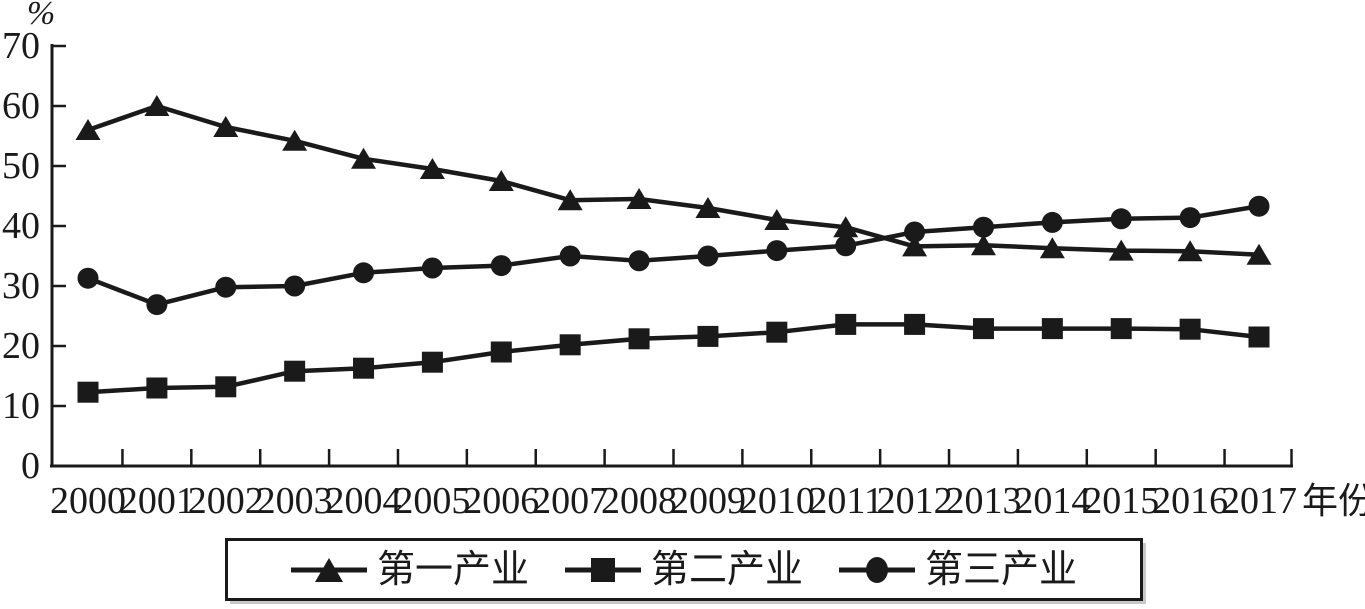 This screenshot has height=609, width=1365. I want to click on primary-industry-2001-triangle-marker, so click(157, 105).